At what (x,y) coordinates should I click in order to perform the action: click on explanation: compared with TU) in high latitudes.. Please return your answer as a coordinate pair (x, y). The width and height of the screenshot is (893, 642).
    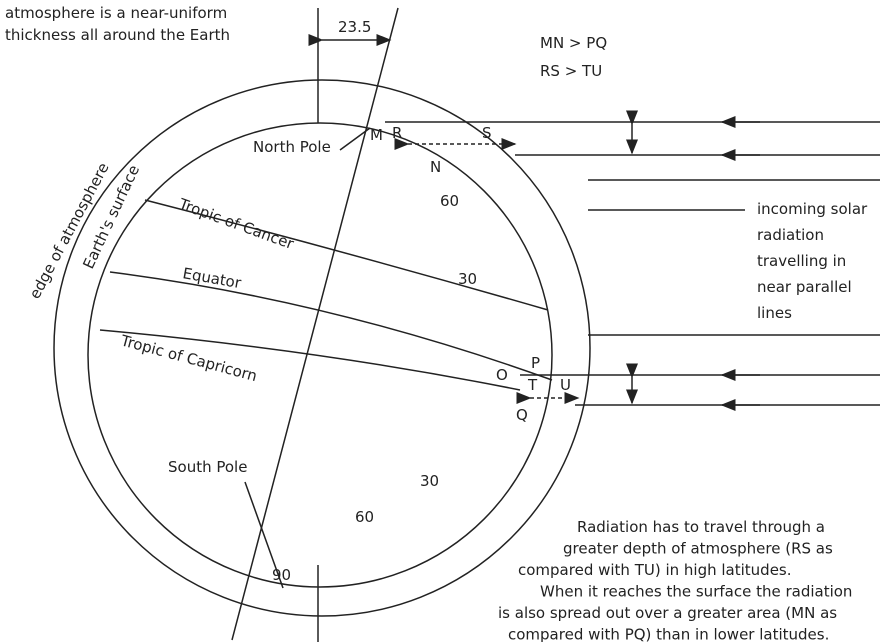
    Looking at the image, I should click on (655, 570).